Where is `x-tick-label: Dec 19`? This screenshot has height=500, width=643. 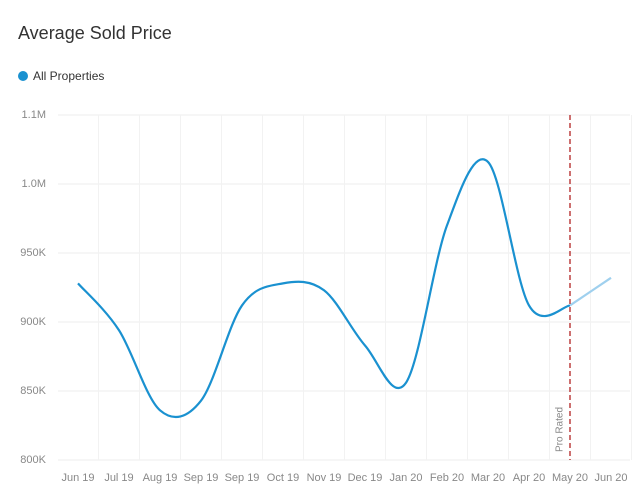 x-tick-label: Dec 19 is located at coordinates (365, 478).